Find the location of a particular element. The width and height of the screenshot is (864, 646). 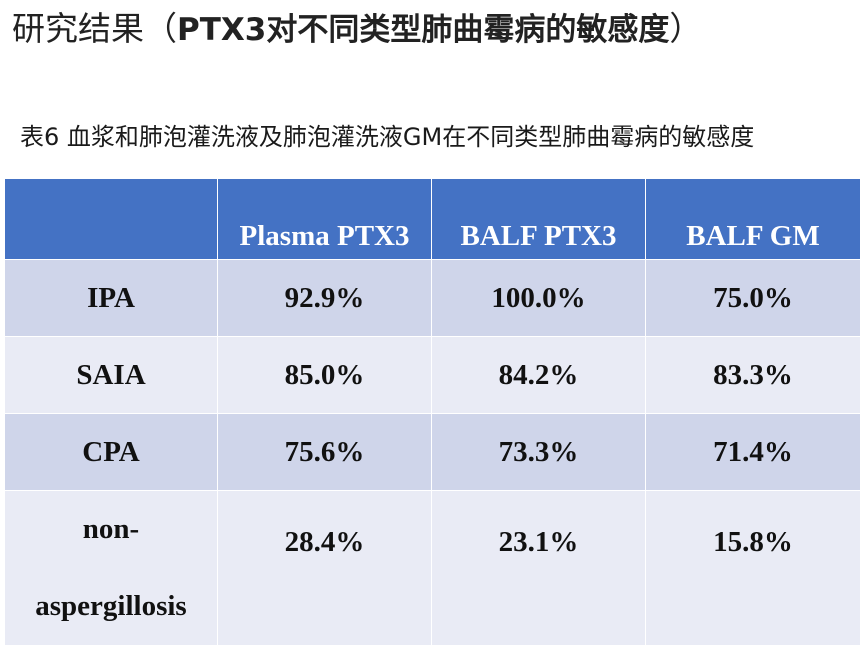

table-row: IPA 92.9% 100.0% 75.0% is located at coordinates (432, 298).